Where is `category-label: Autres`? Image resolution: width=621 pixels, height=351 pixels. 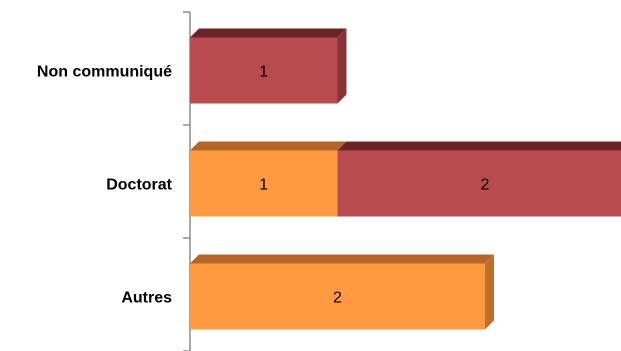
category-label: Autres is located at coordinates (146, 298).